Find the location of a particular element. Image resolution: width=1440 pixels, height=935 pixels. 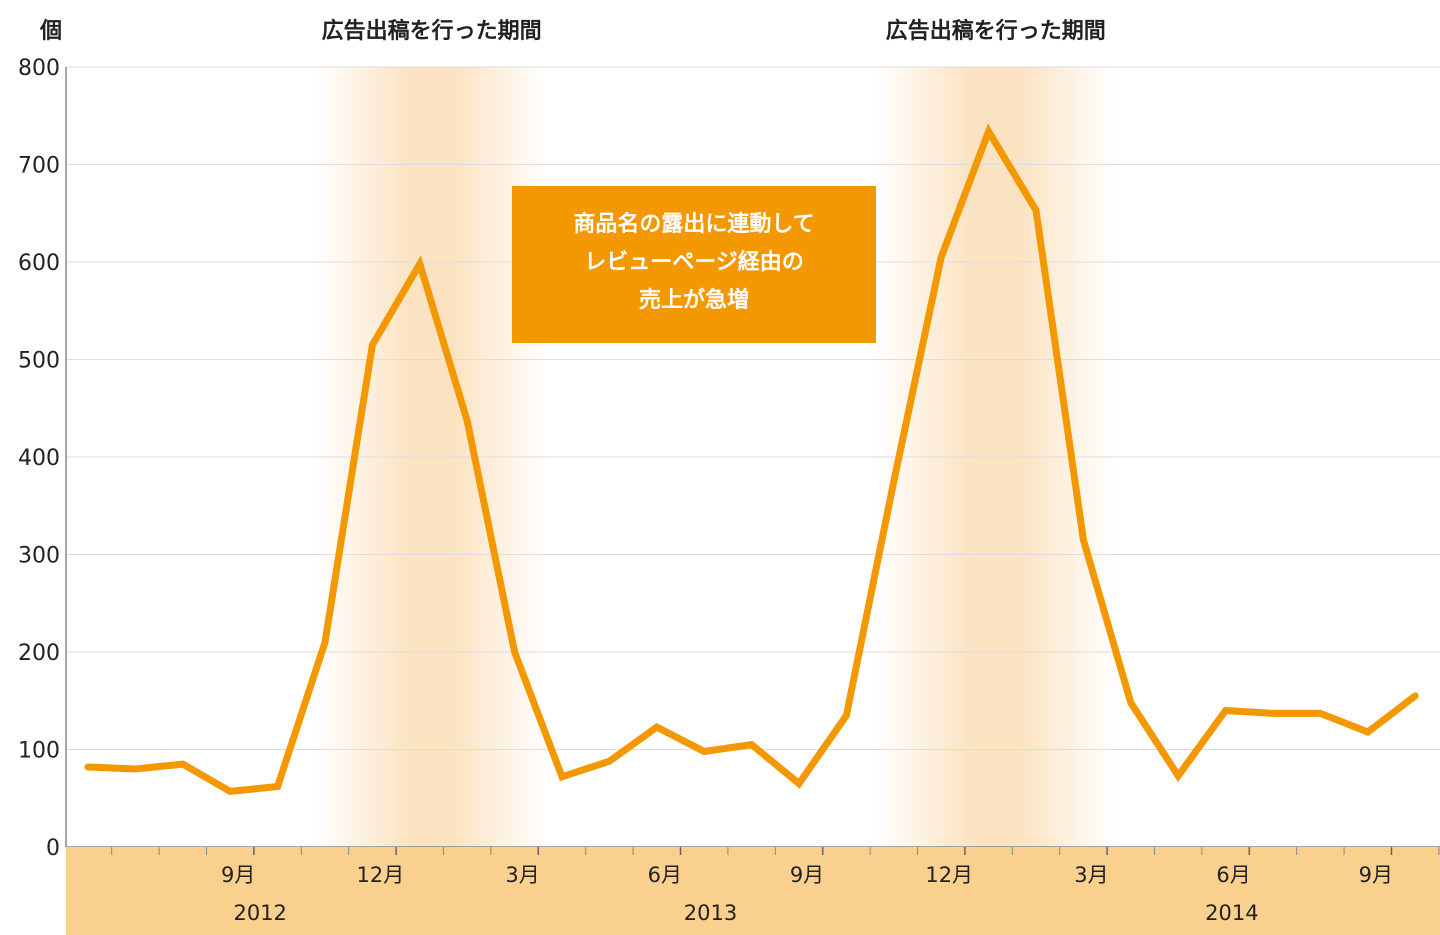

y-tick-label: 100 is located at coordinates (39, 751).